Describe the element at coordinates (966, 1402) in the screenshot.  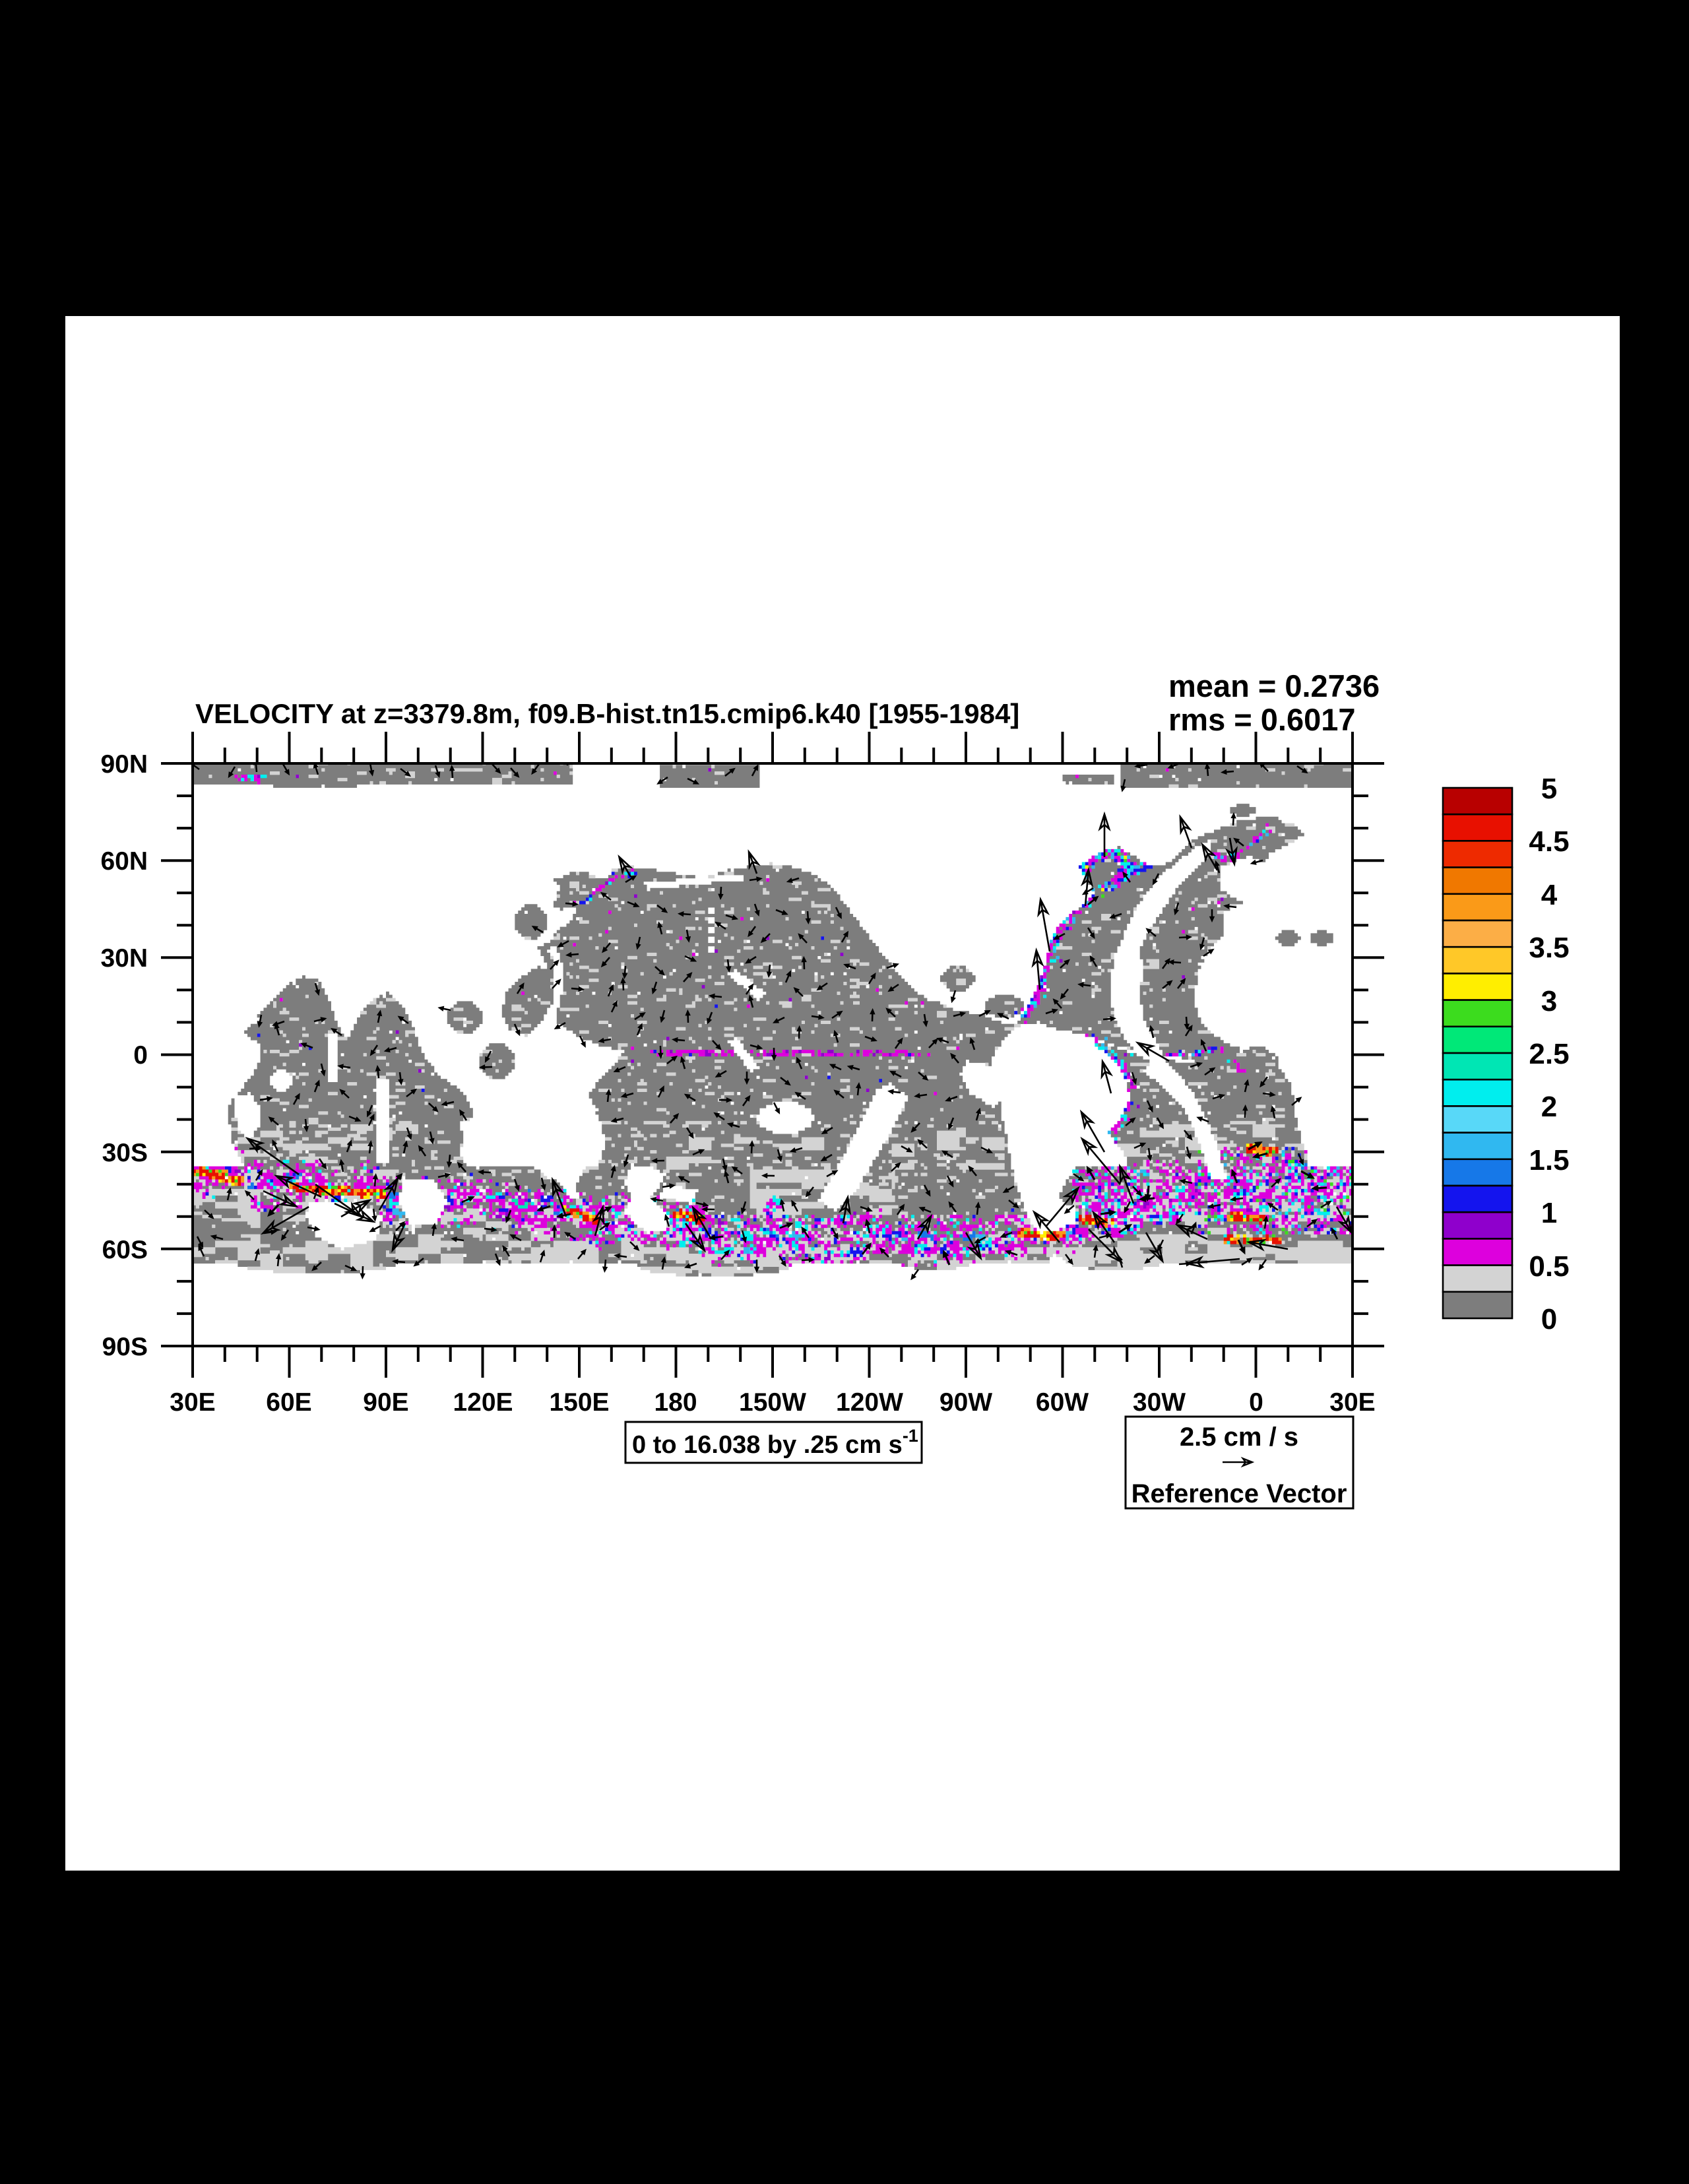
I see `svg-text: 90W` at that location.